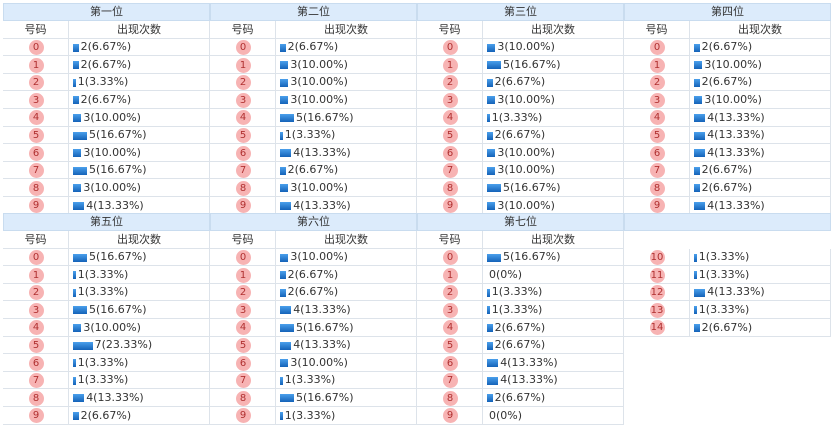  I want to click on section-header: 第三位, so click(520, 12).